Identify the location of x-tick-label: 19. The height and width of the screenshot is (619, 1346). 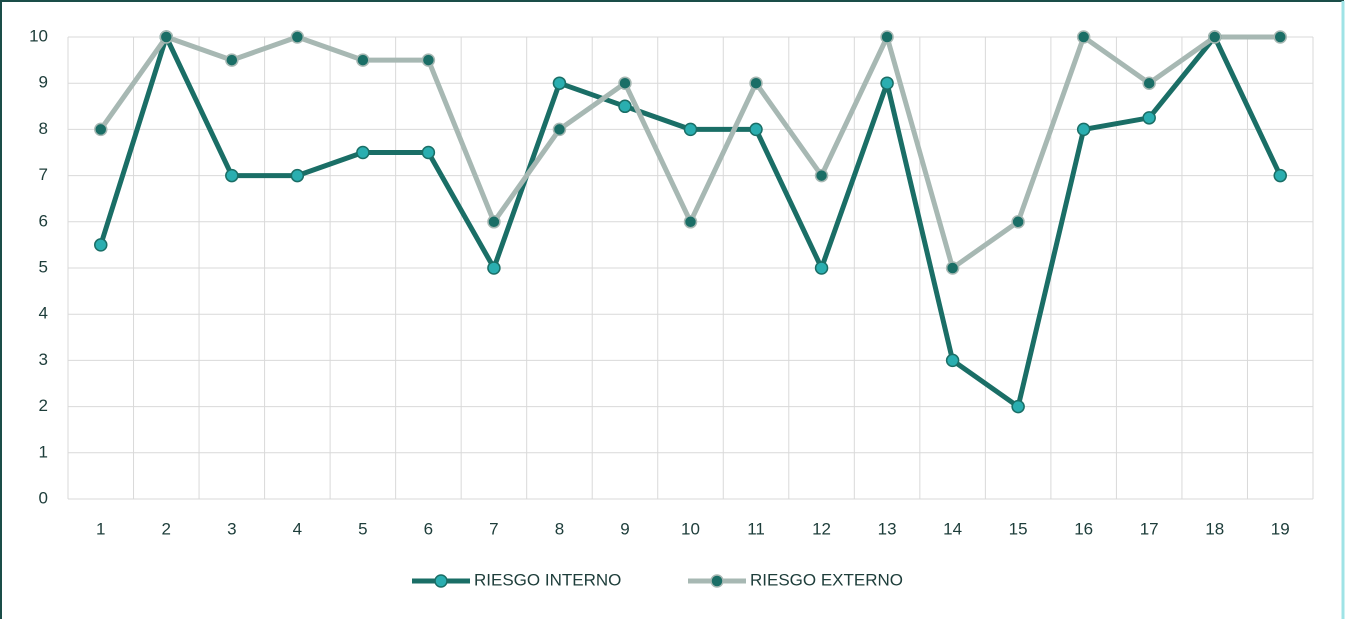
(1280, 528).